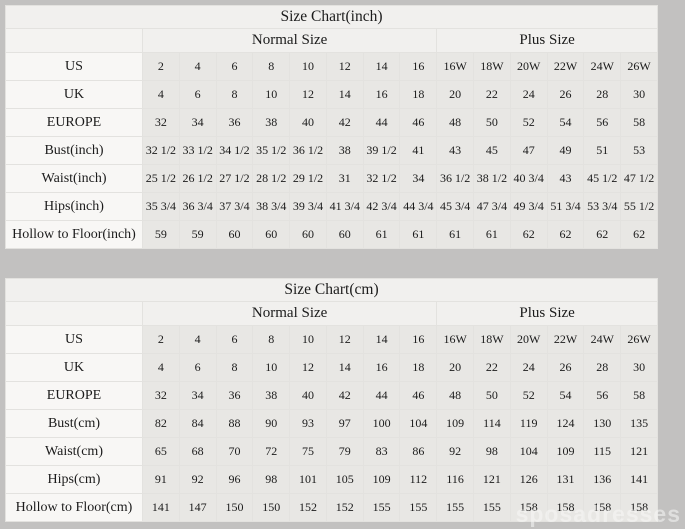  Describe the element at coordinates (161, 150) in the screenshot. I see `data-cell: 32 1/2` at that location.